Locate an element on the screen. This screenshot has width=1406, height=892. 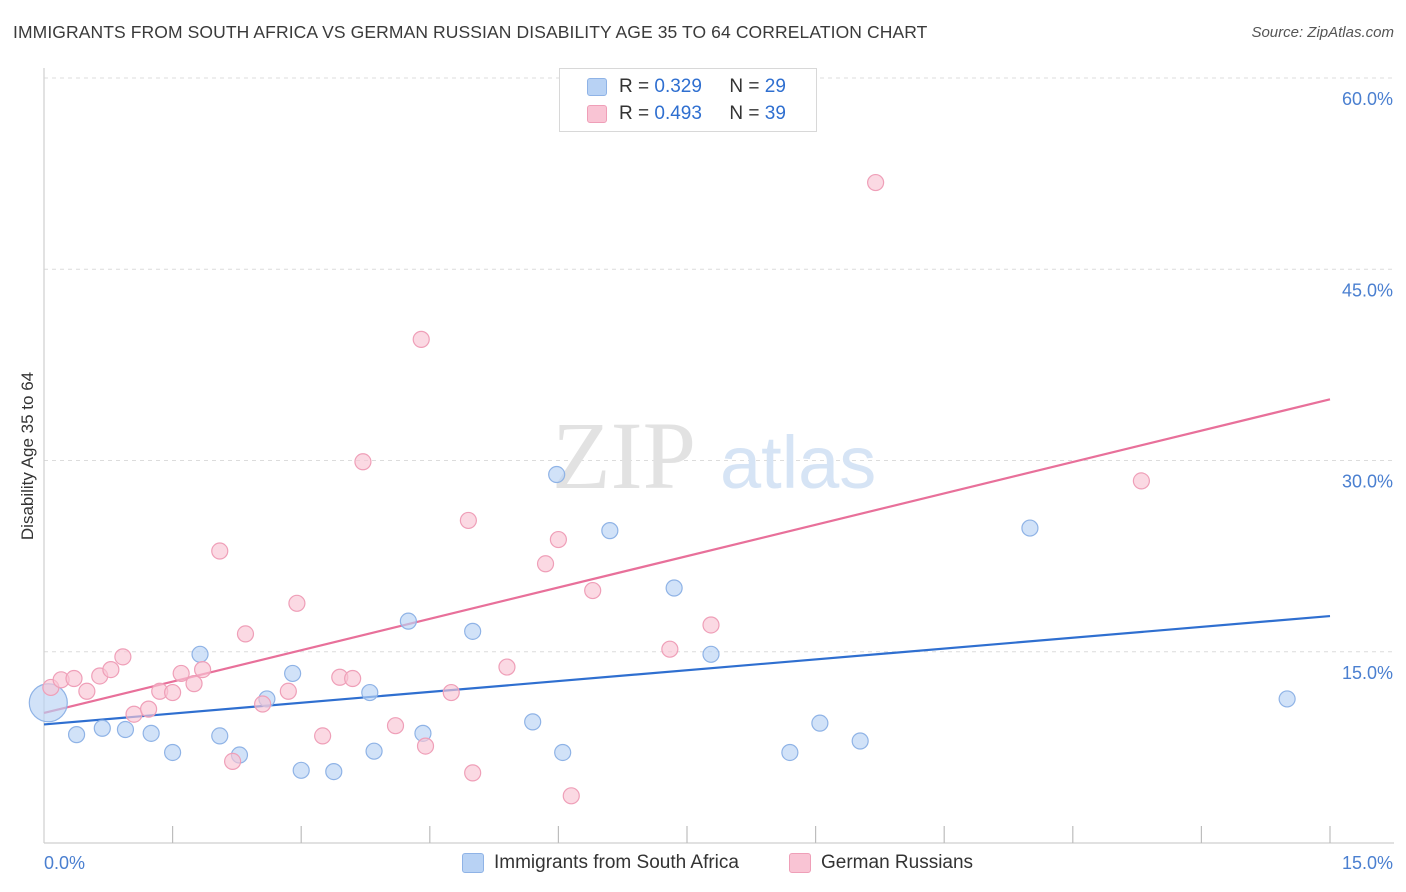
legend-row-blue: R = 0.329 N = 29 is located at coordinates (686, 87).